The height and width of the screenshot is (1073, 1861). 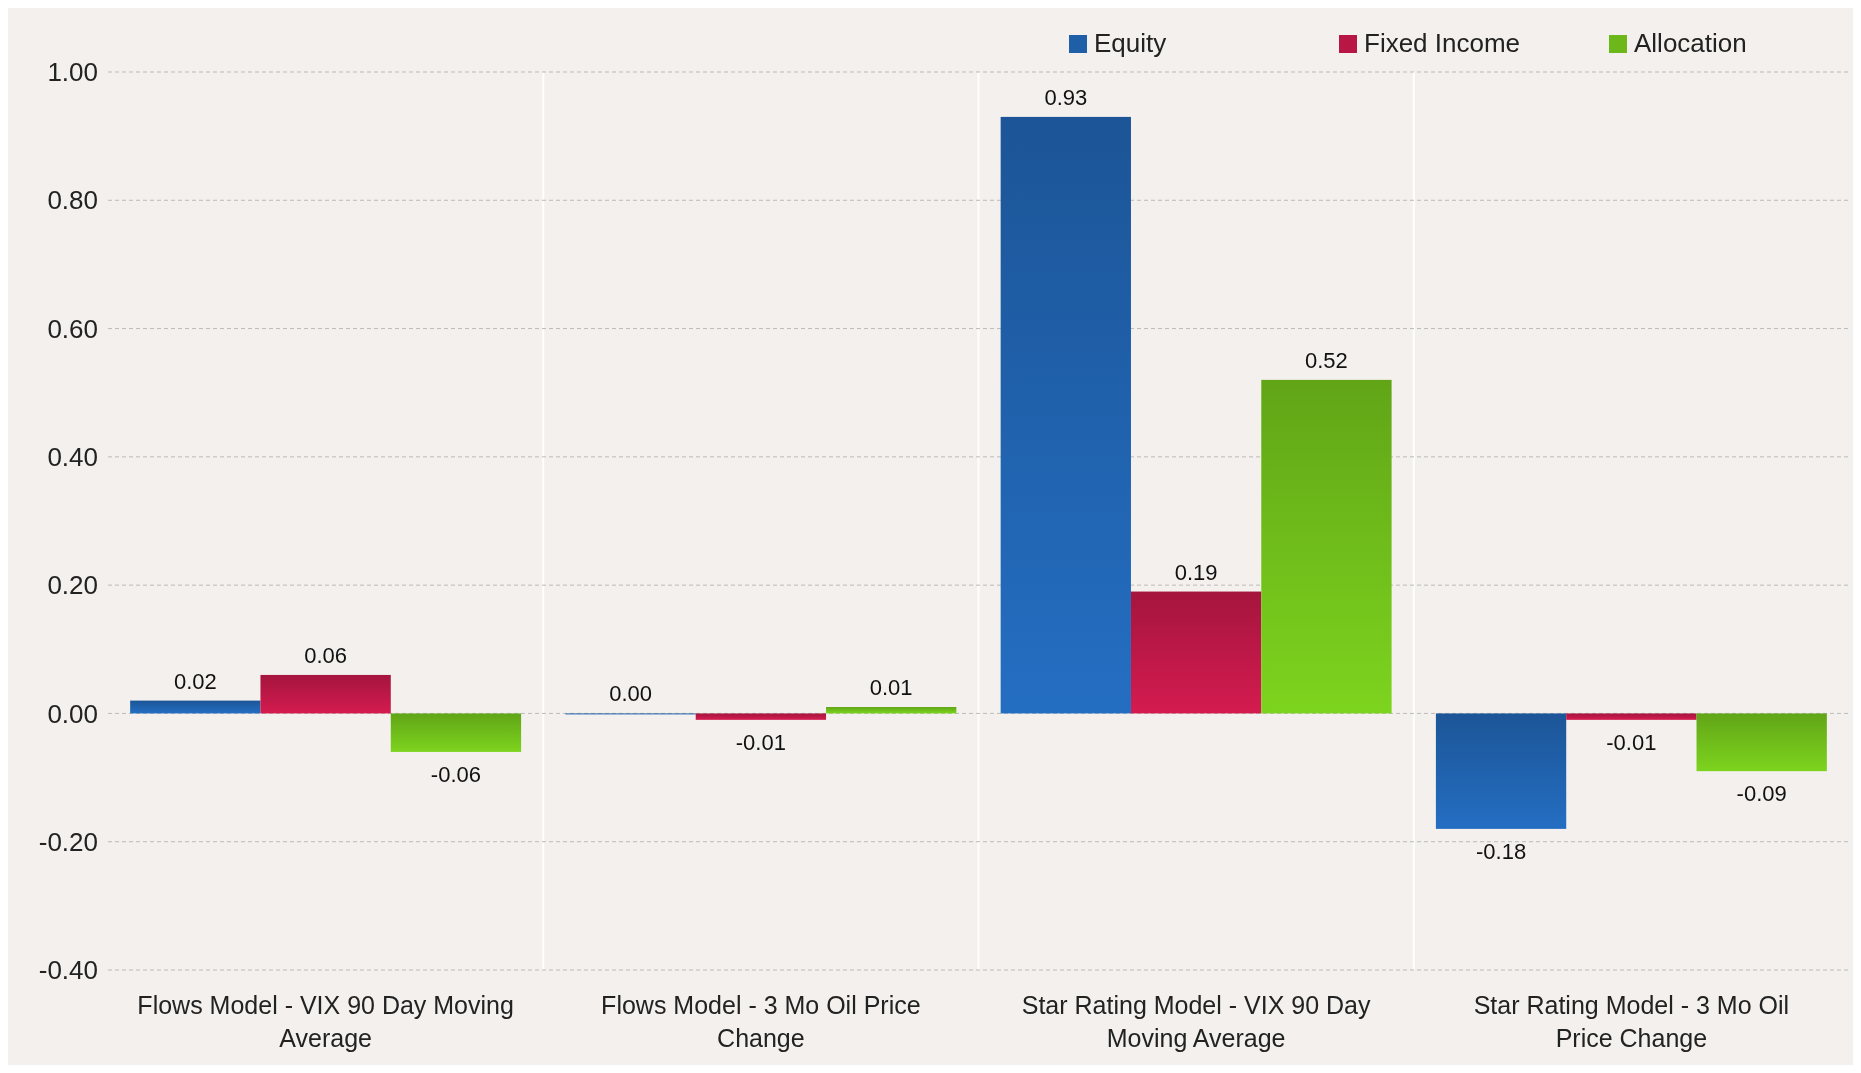 I want to click on y-tick-label: 0.60, so click(x=72, y=328).